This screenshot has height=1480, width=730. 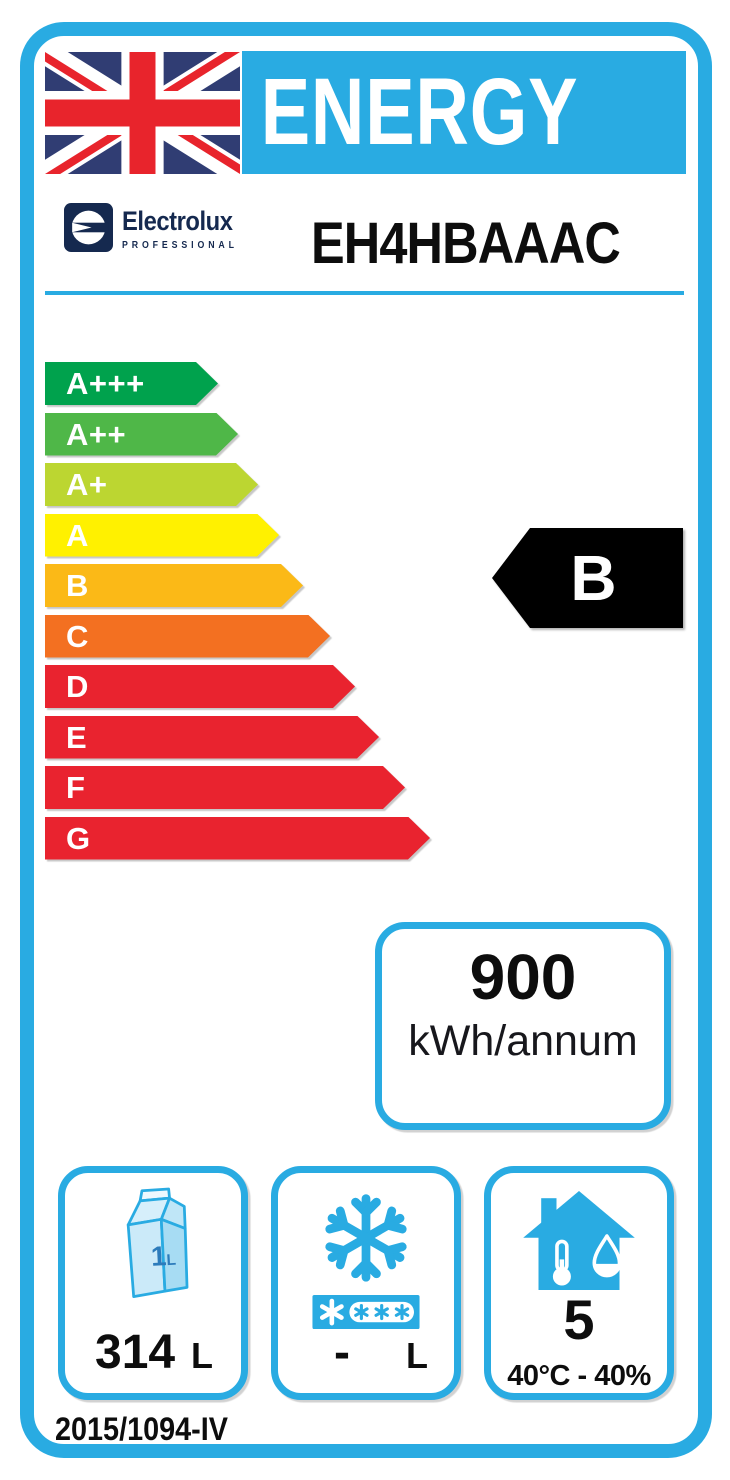 I want to click on regulation-reference: 2015/1094-IV, so click(x=141, y=1429).